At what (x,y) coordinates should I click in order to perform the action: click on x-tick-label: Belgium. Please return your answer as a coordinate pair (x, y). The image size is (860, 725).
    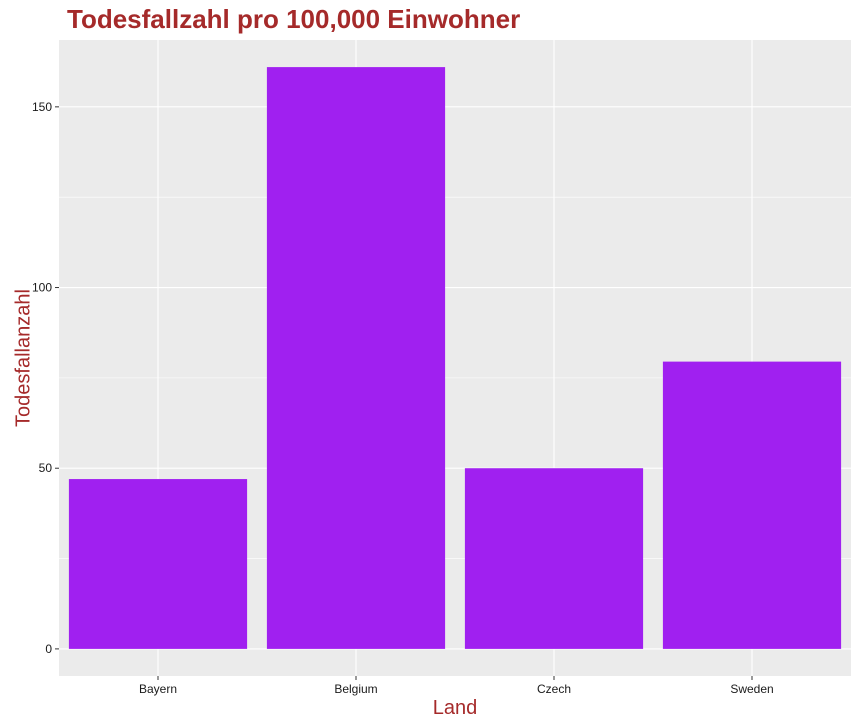
    Looking at the image, I should click on (355, 689).